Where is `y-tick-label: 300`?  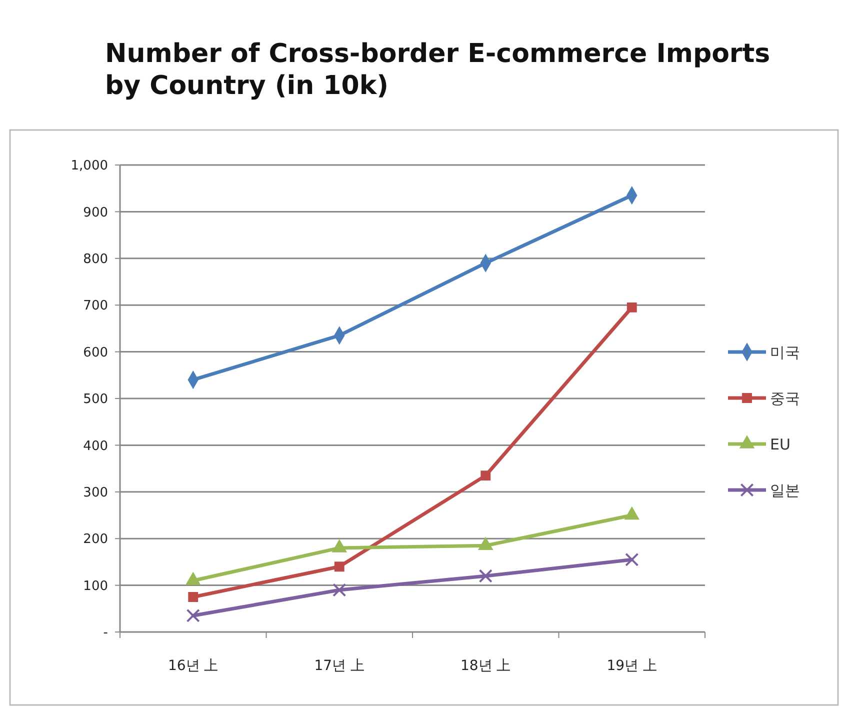 y-tick-label: 300 is located at coordinates (95, 492).